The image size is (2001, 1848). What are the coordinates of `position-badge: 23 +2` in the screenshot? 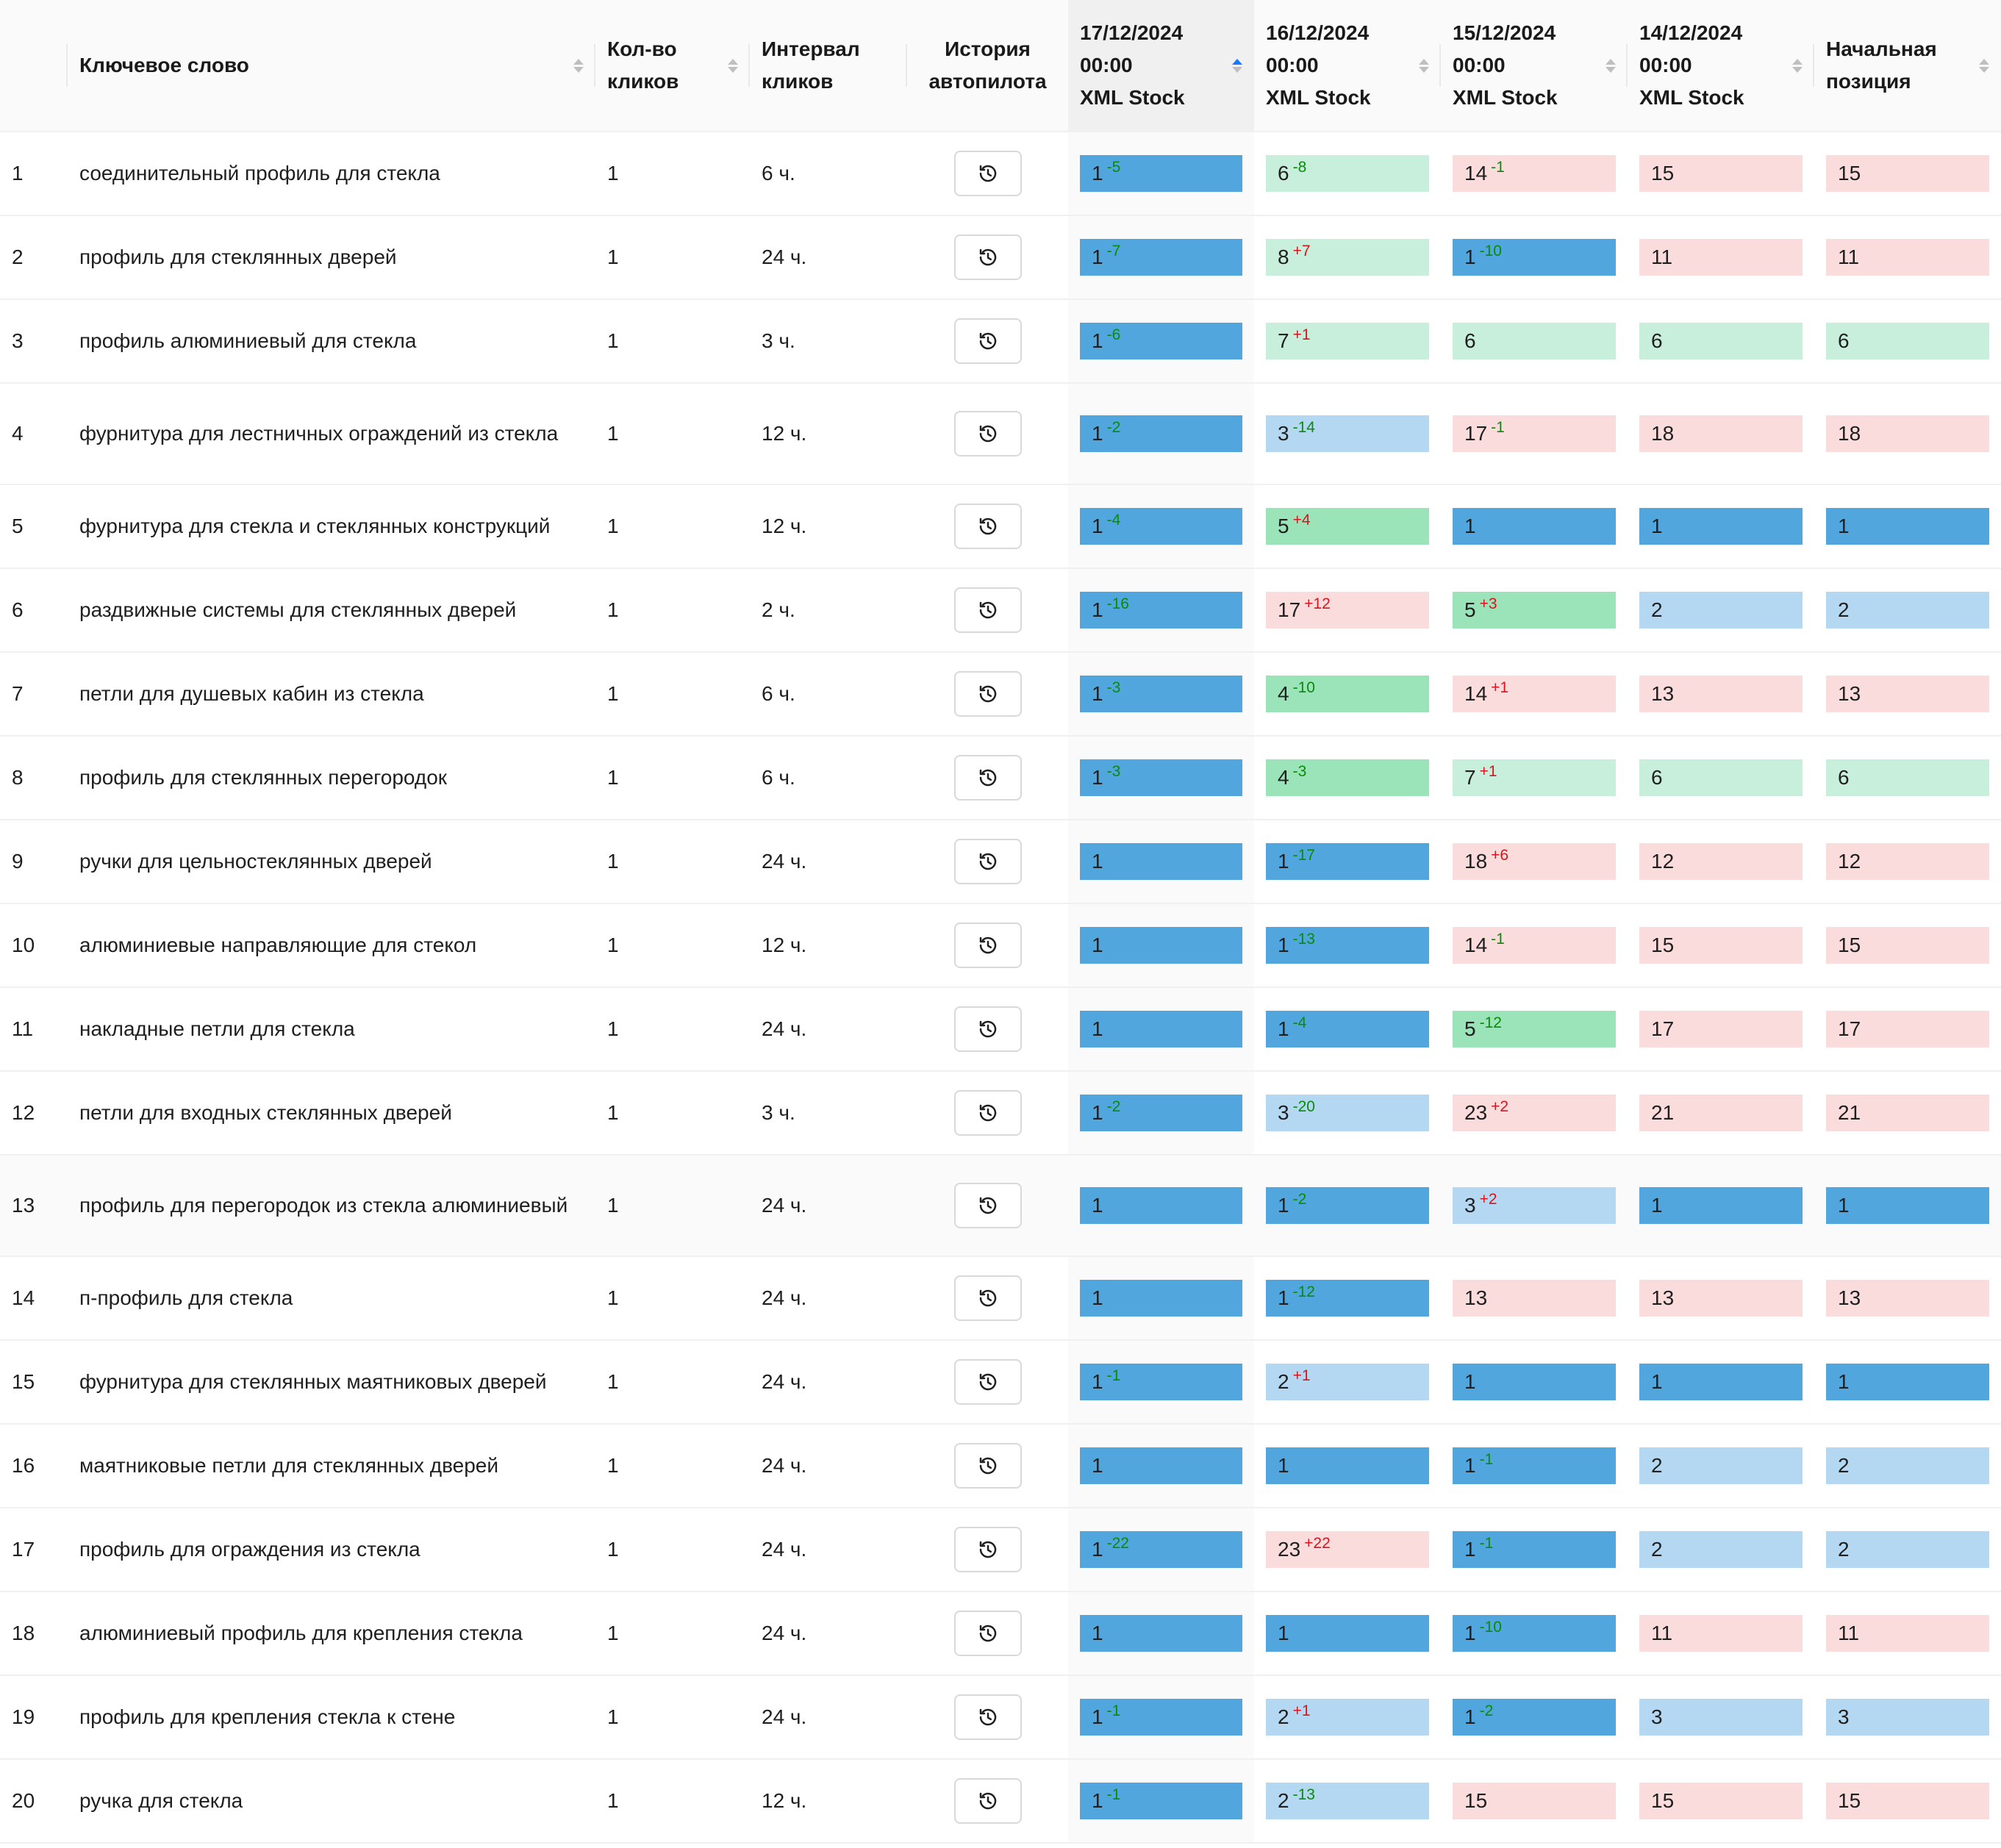 It's located at (1535, 1113).